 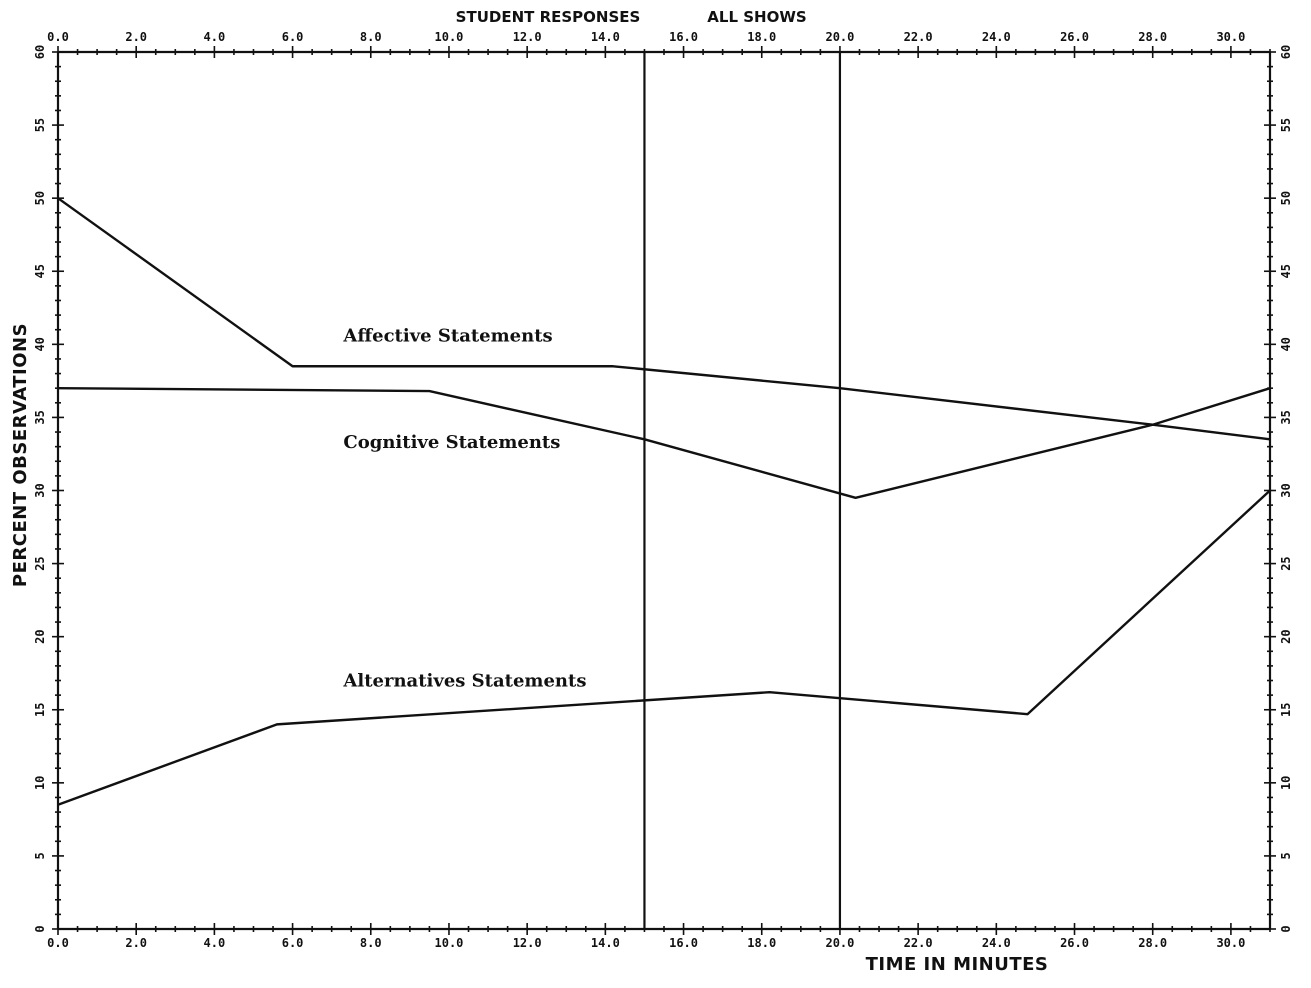 What do you see at coordinates (1286, 344) in the screenshot?
I see `y-tick-label-right: 40` at bounding box center [1286, 344].